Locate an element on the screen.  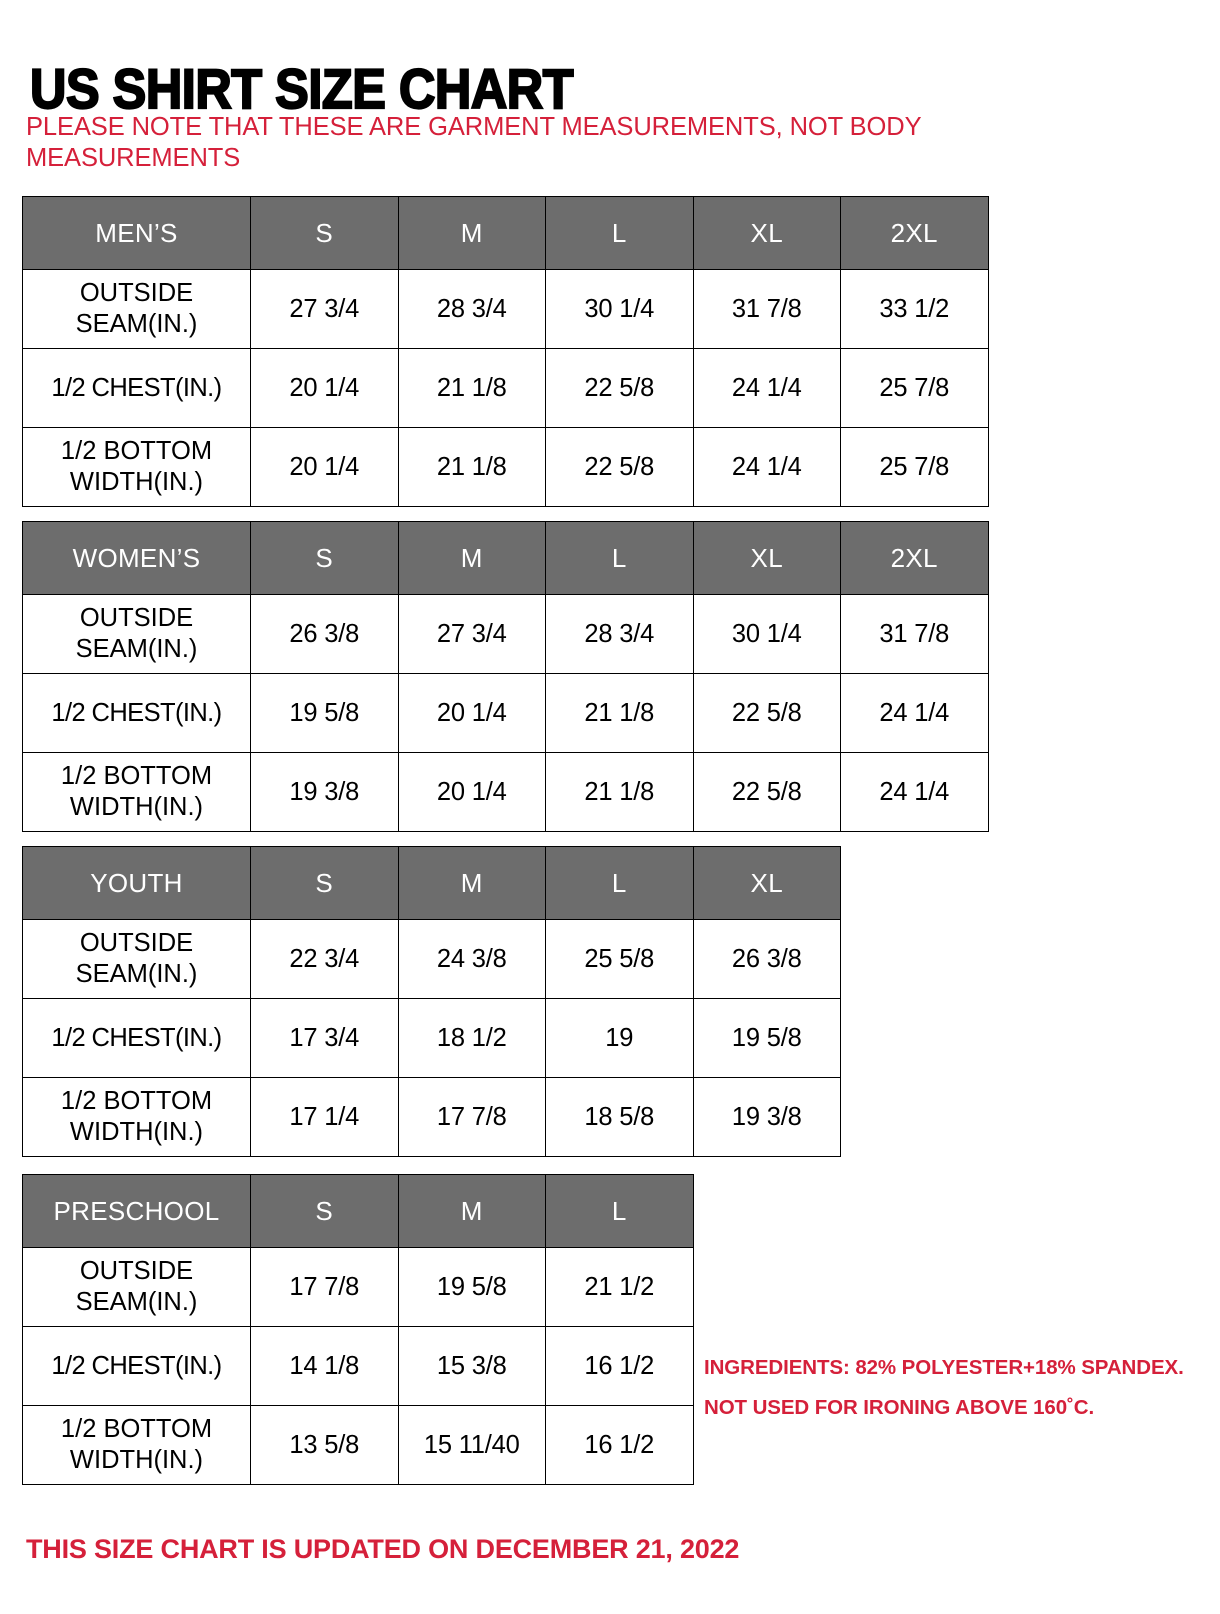
ingredients-line-composition: INGREDIENTS: 82% POLYESTER+18% SPANDEX. is located at coordinates (944, 1367).